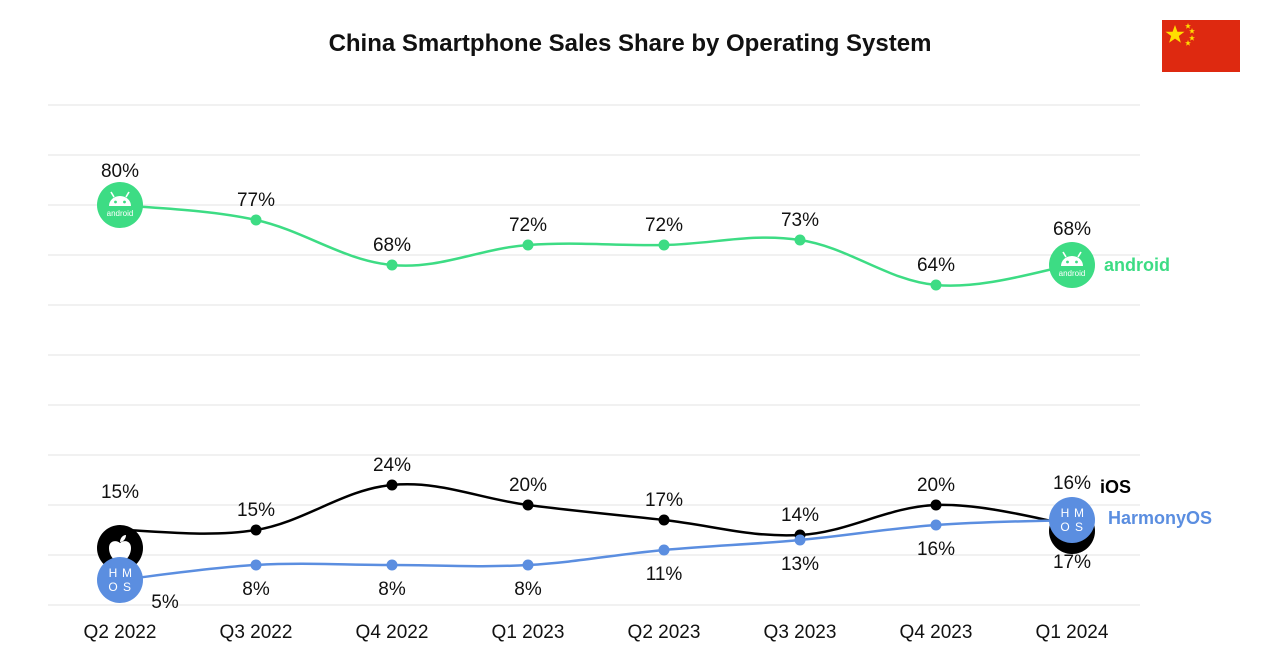  I want to click on data-label-android: 73%, so click(800, 220).